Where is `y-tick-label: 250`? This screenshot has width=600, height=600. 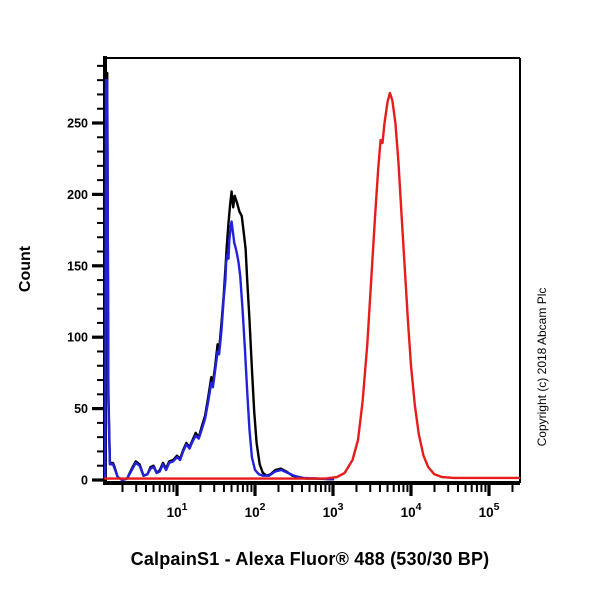
y-tick-label: 250 is located at coordinates (77, 124).